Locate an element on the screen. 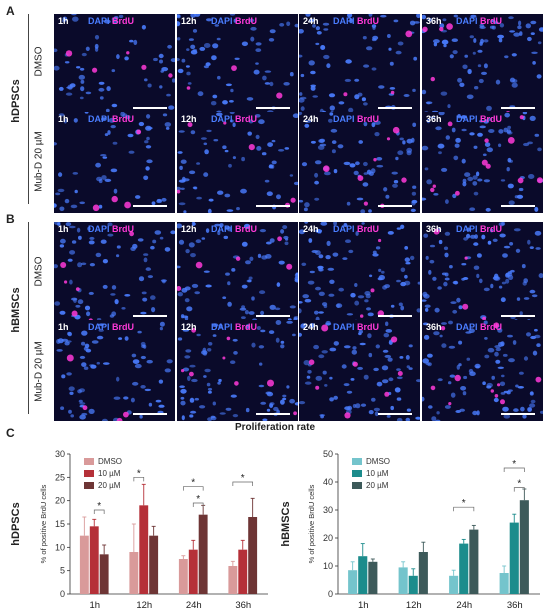  panel-letter-c: C is located at coordinates (10, 433).